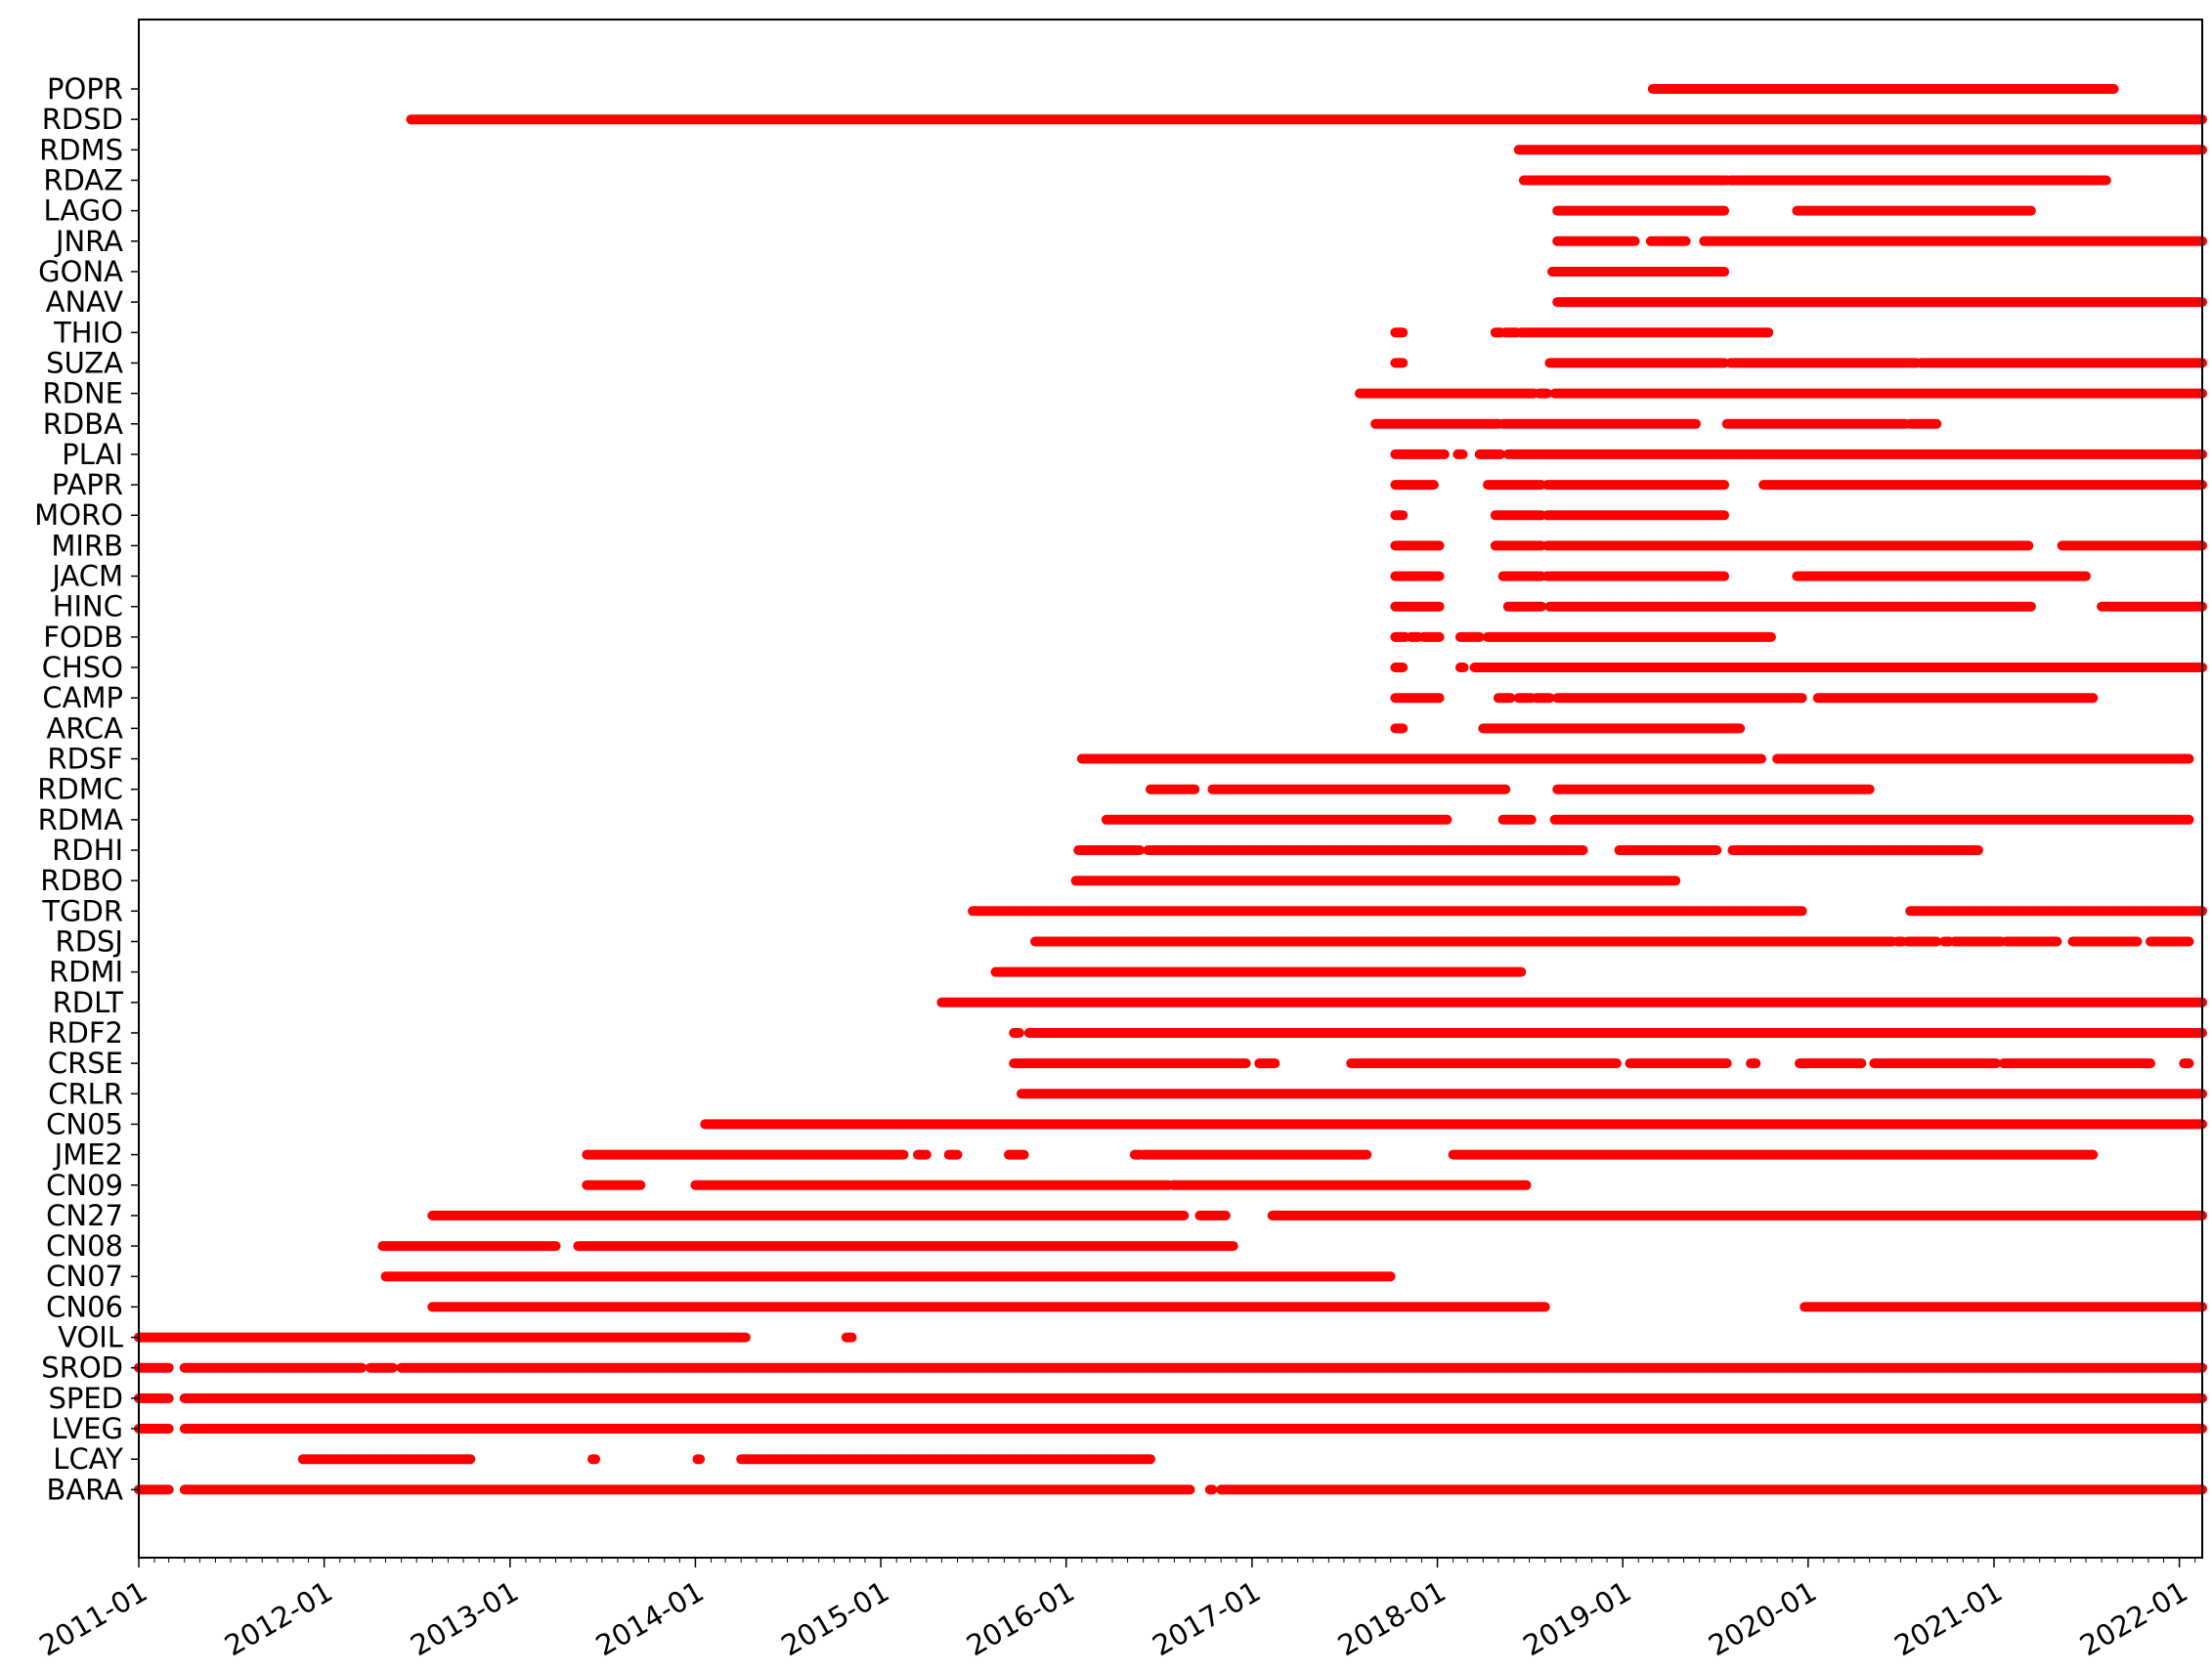 Image resolution: width=2212 pixels, height=1672 pixels. I want to click on y-tick-label-plai: PLAI, so click(92, 454).